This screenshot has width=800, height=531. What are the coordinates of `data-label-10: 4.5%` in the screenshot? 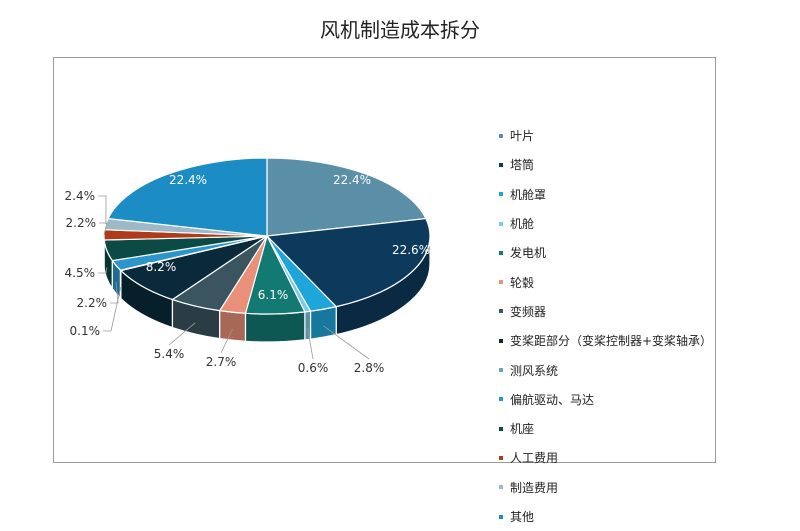 It's located at (80, 273).